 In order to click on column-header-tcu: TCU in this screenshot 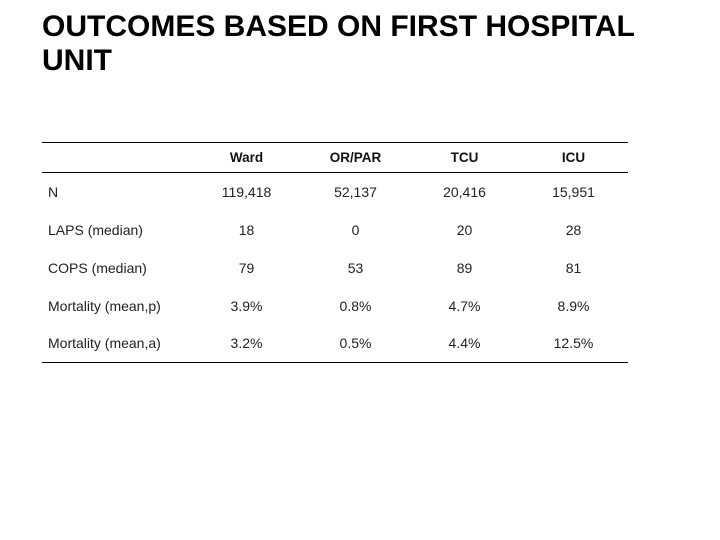, I will do `click(464, 157)`.